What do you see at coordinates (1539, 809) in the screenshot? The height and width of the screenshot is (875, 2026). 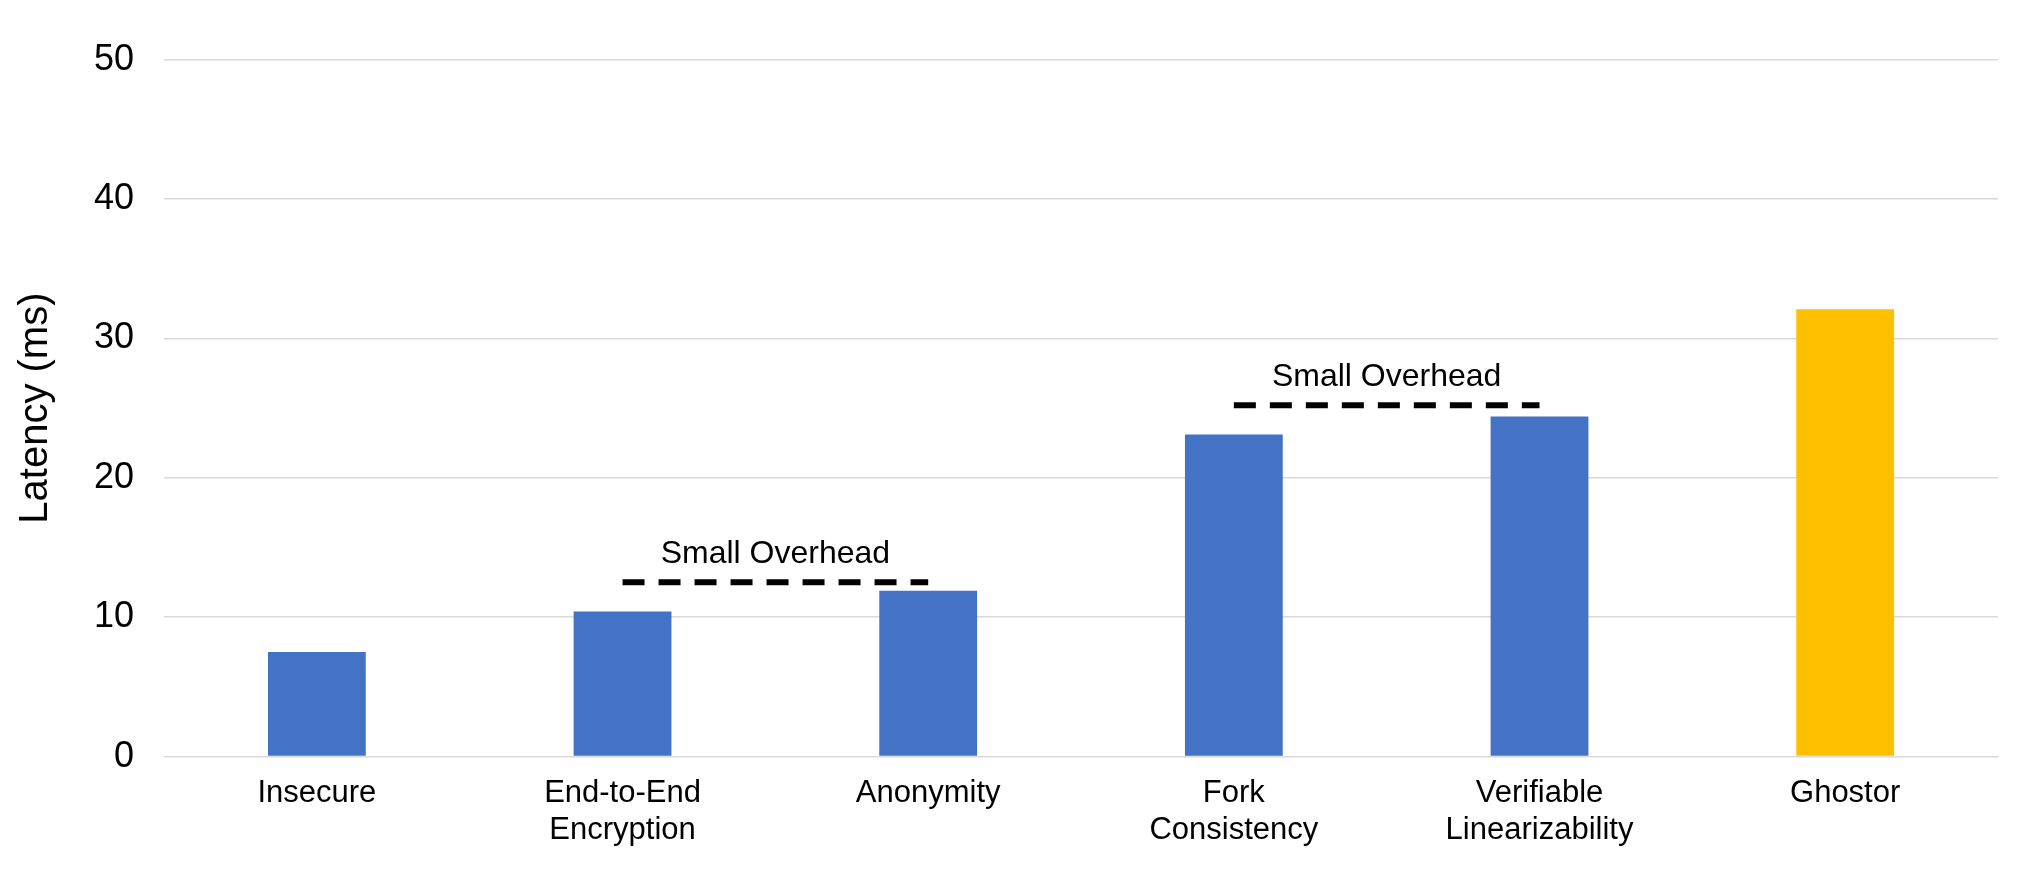 I see `x-tick-label: Verifiable Linearizability` at bounding box center [1539, 809].